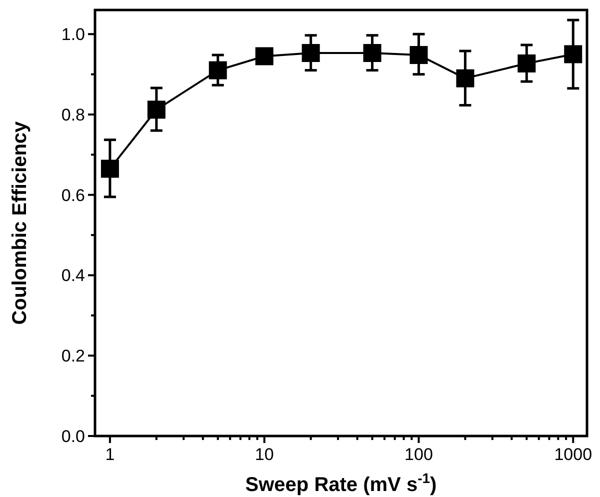 The height and width of the screenshot is (497, 600). What do you see at coordinates (73, 276) in the screenshot?
I see `y-tick-label: 0.4` at bounding box center [73, 276].